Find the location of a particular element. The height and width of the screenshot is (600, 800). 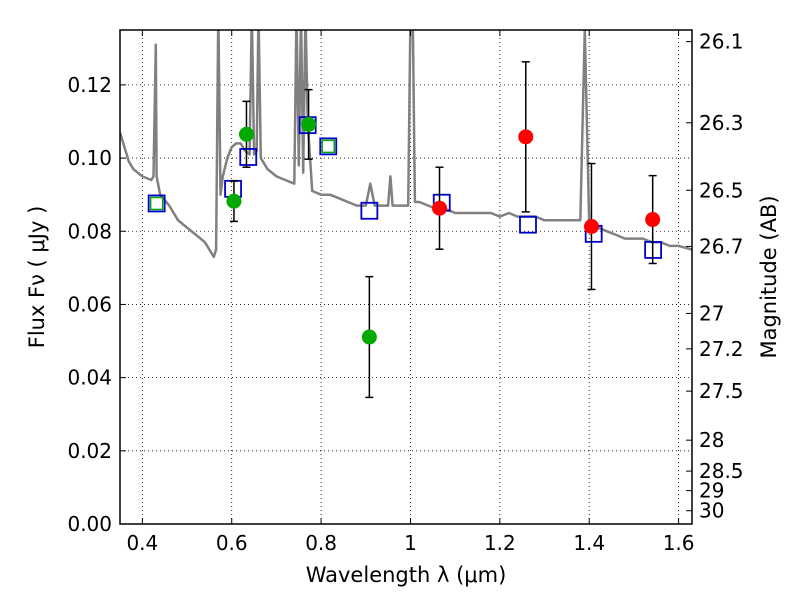

x-tick-label: 1 is located at coordinates (410, 543).